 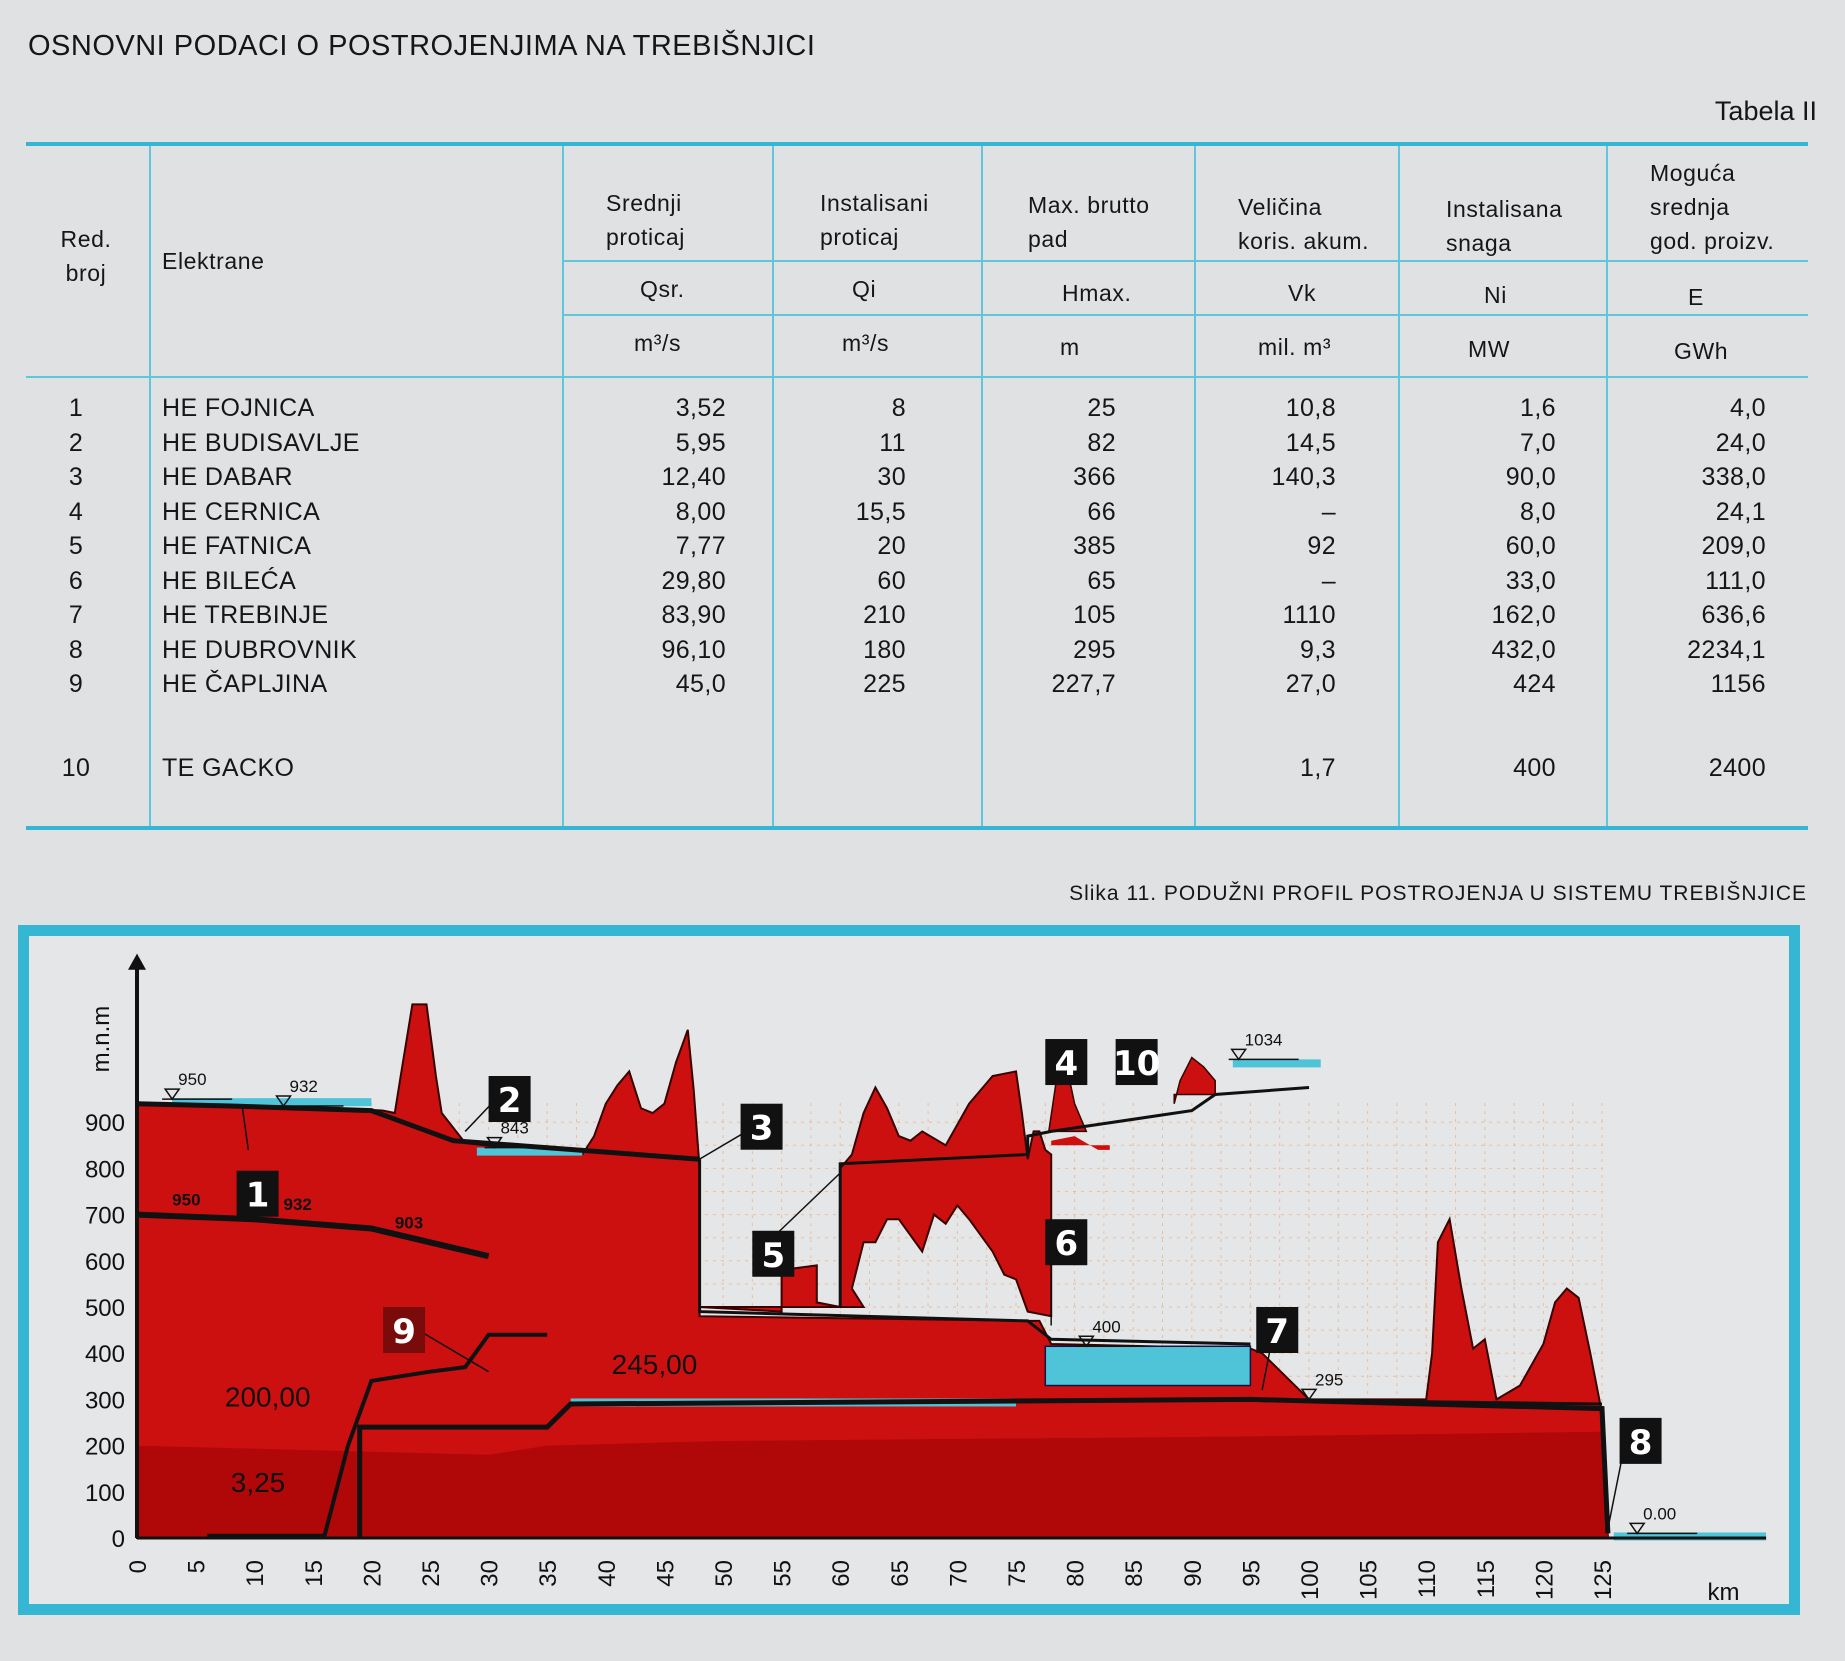 What do you see at coordinates (884, 684) in the screenshot?
I see `cell-qi: 225` at bounding box center [884, 684].